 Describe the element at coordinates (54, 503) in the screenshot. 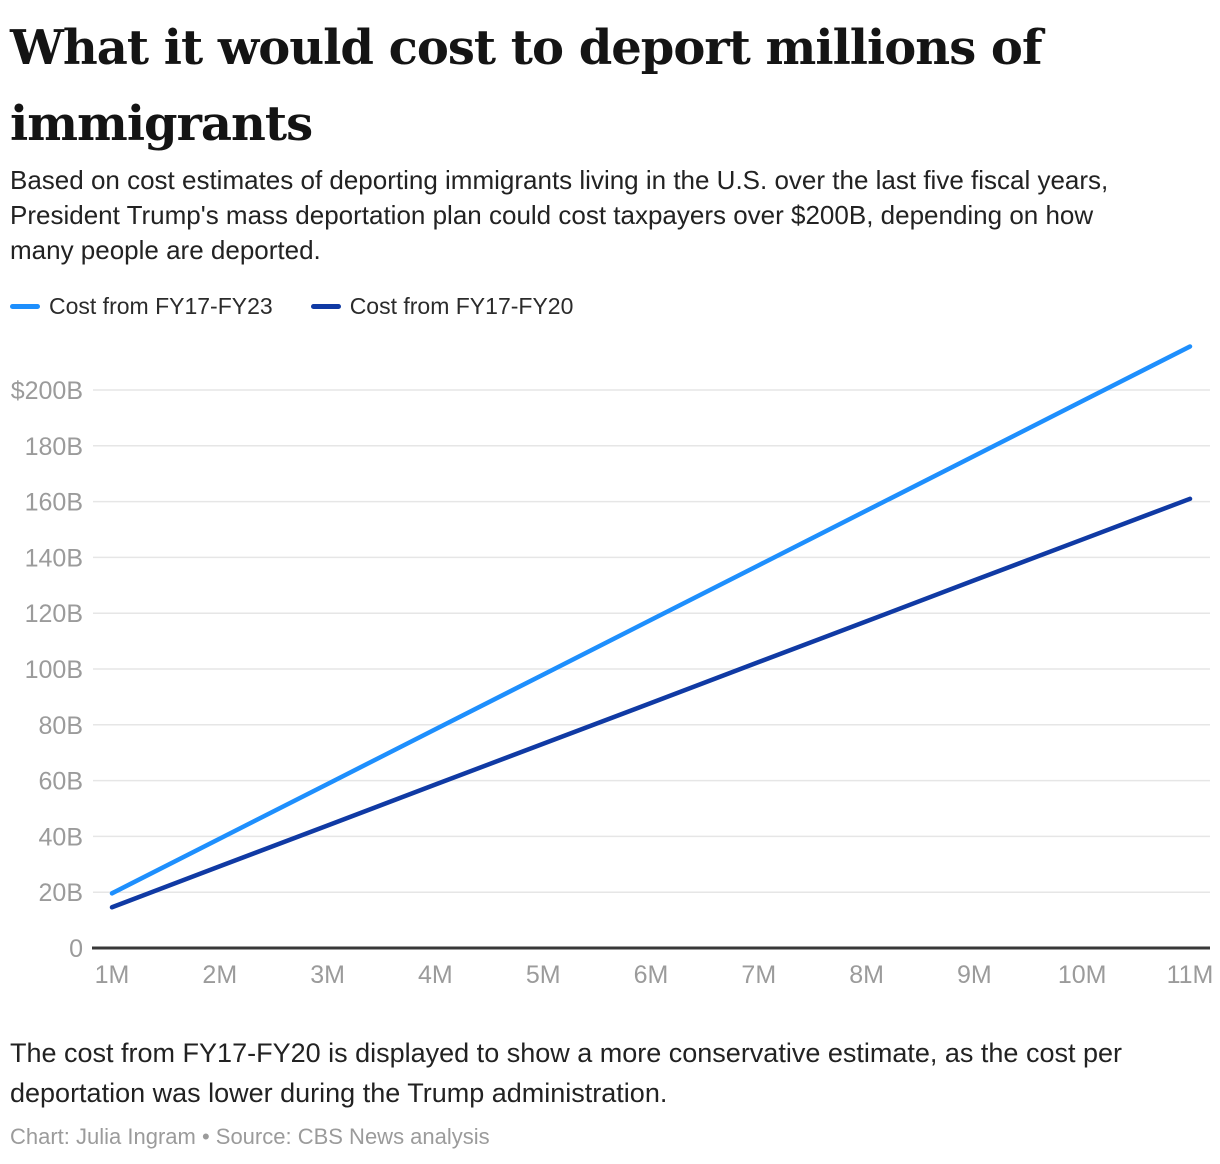

I see `y-tick-label: 160B` at that location.